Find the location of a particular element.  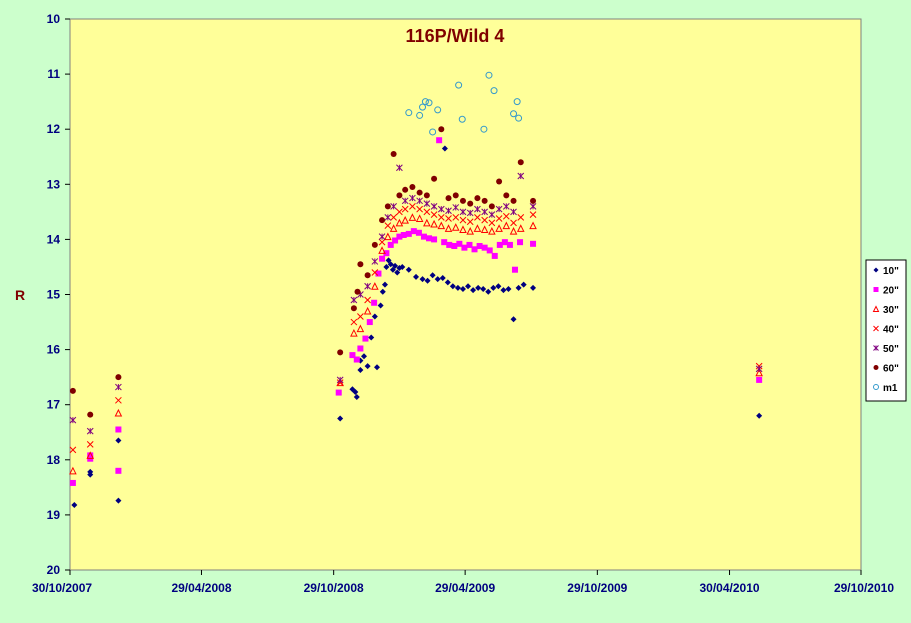

x-tick-label: 29/10/2008 is located at coordinates (334, 588).